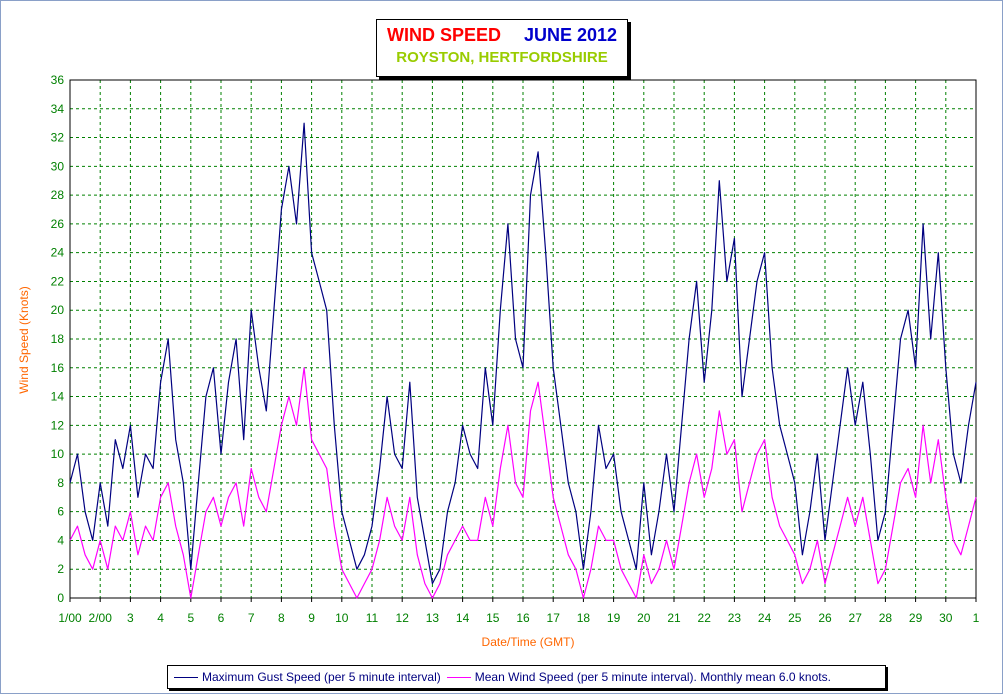 The width and height of the screenshot is (1005, 696). I want to click on x-tick-label: 24, so click(765, 618).